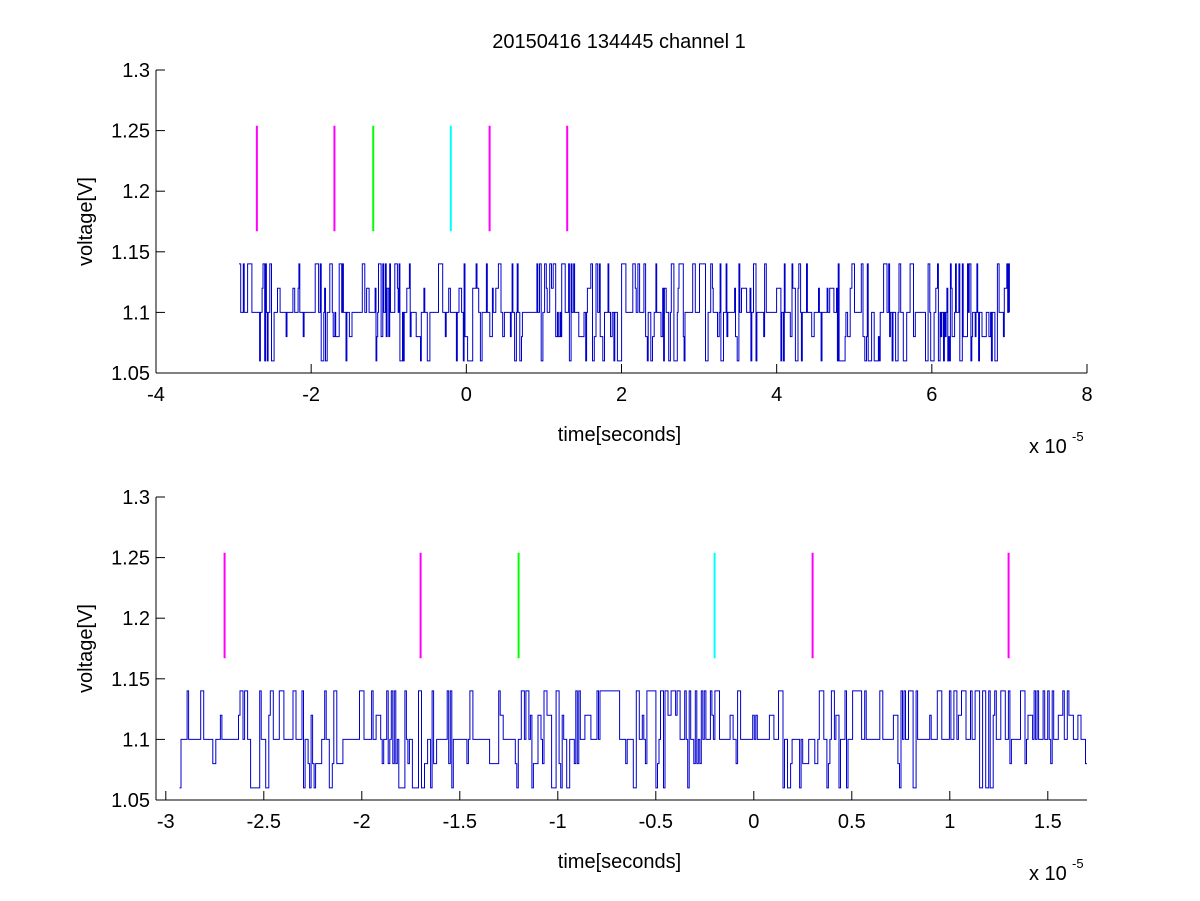 This screenshot has height=901, width=1200. What do you see at coordinates (931, 395) in the screenshot?
I see `x-tick-label: 6` at bounding box center [931, 395].